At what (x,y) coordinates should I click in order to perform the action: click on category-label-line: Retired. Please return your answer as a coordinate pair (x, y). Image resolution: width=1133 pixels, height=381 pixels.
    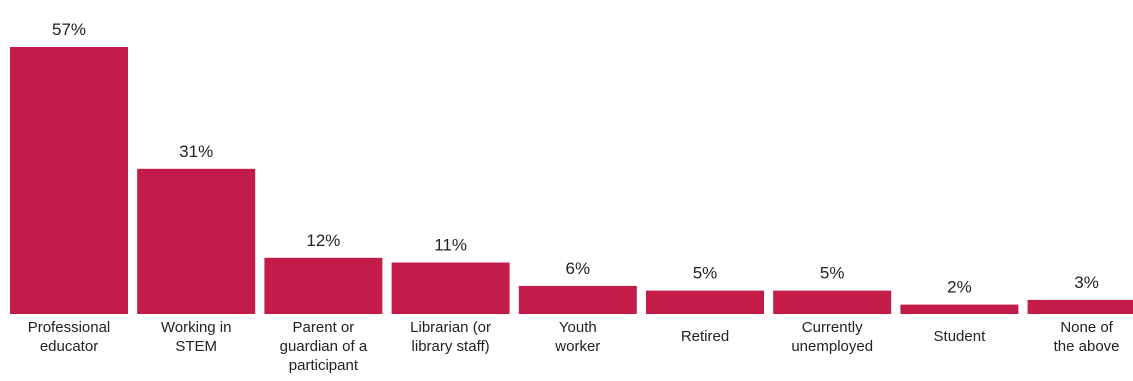
    Looking at the image, I should click on (705, 336).